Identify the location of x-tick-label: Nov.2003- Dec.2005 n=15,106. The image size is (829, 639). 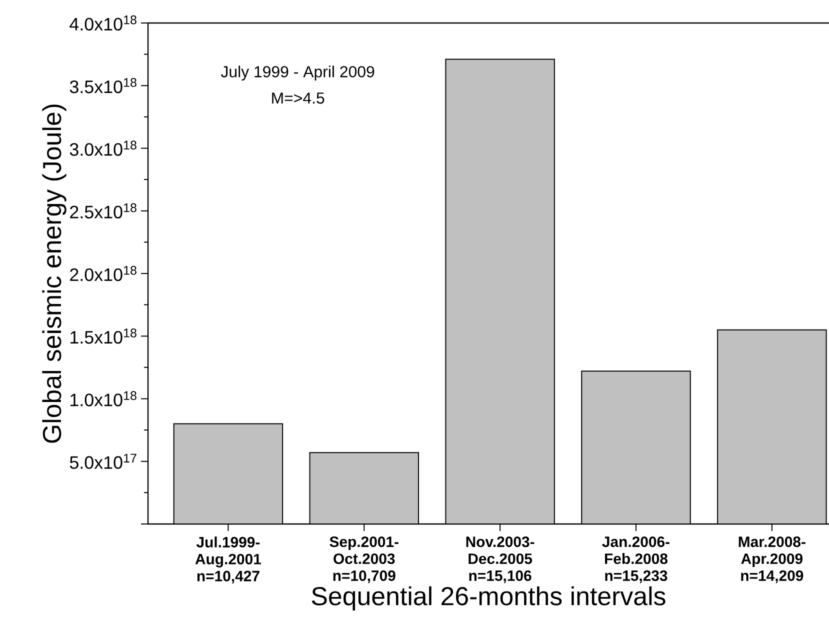
(500, 560).